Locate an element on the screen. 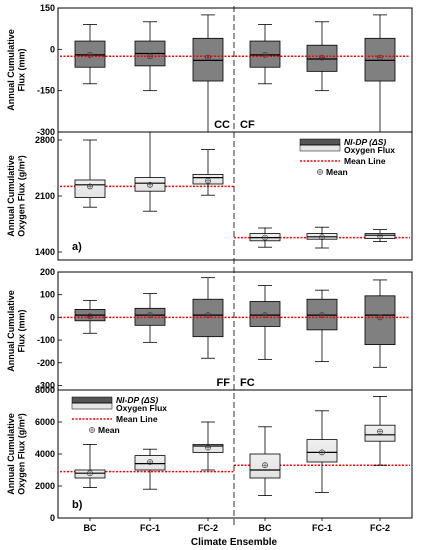 The height and width of the screenshot is (550, 422). y-tick-label: 1400 is located at coordinates (45, 252).